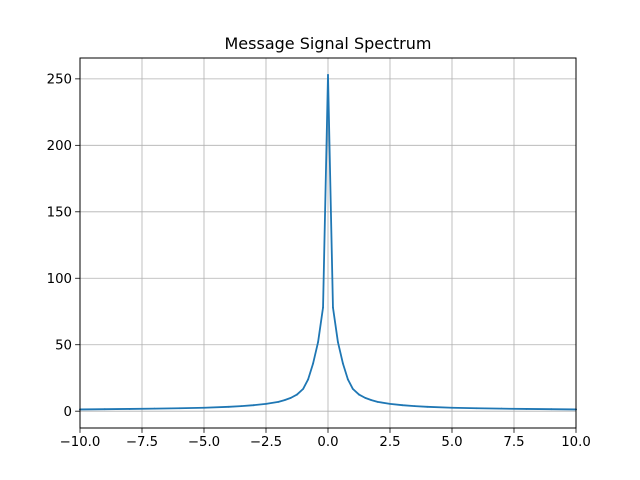  I want to click on x-tick-label: 5.0, so click(451, 442).